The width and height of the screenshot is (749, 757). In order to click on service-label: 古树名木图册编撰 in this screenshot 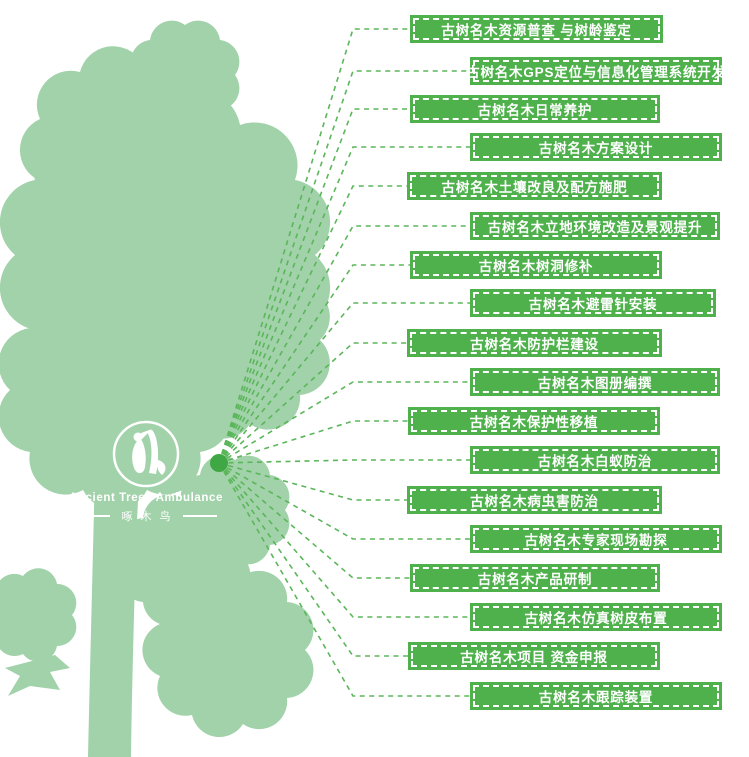, I will do `click(595, 383)`.